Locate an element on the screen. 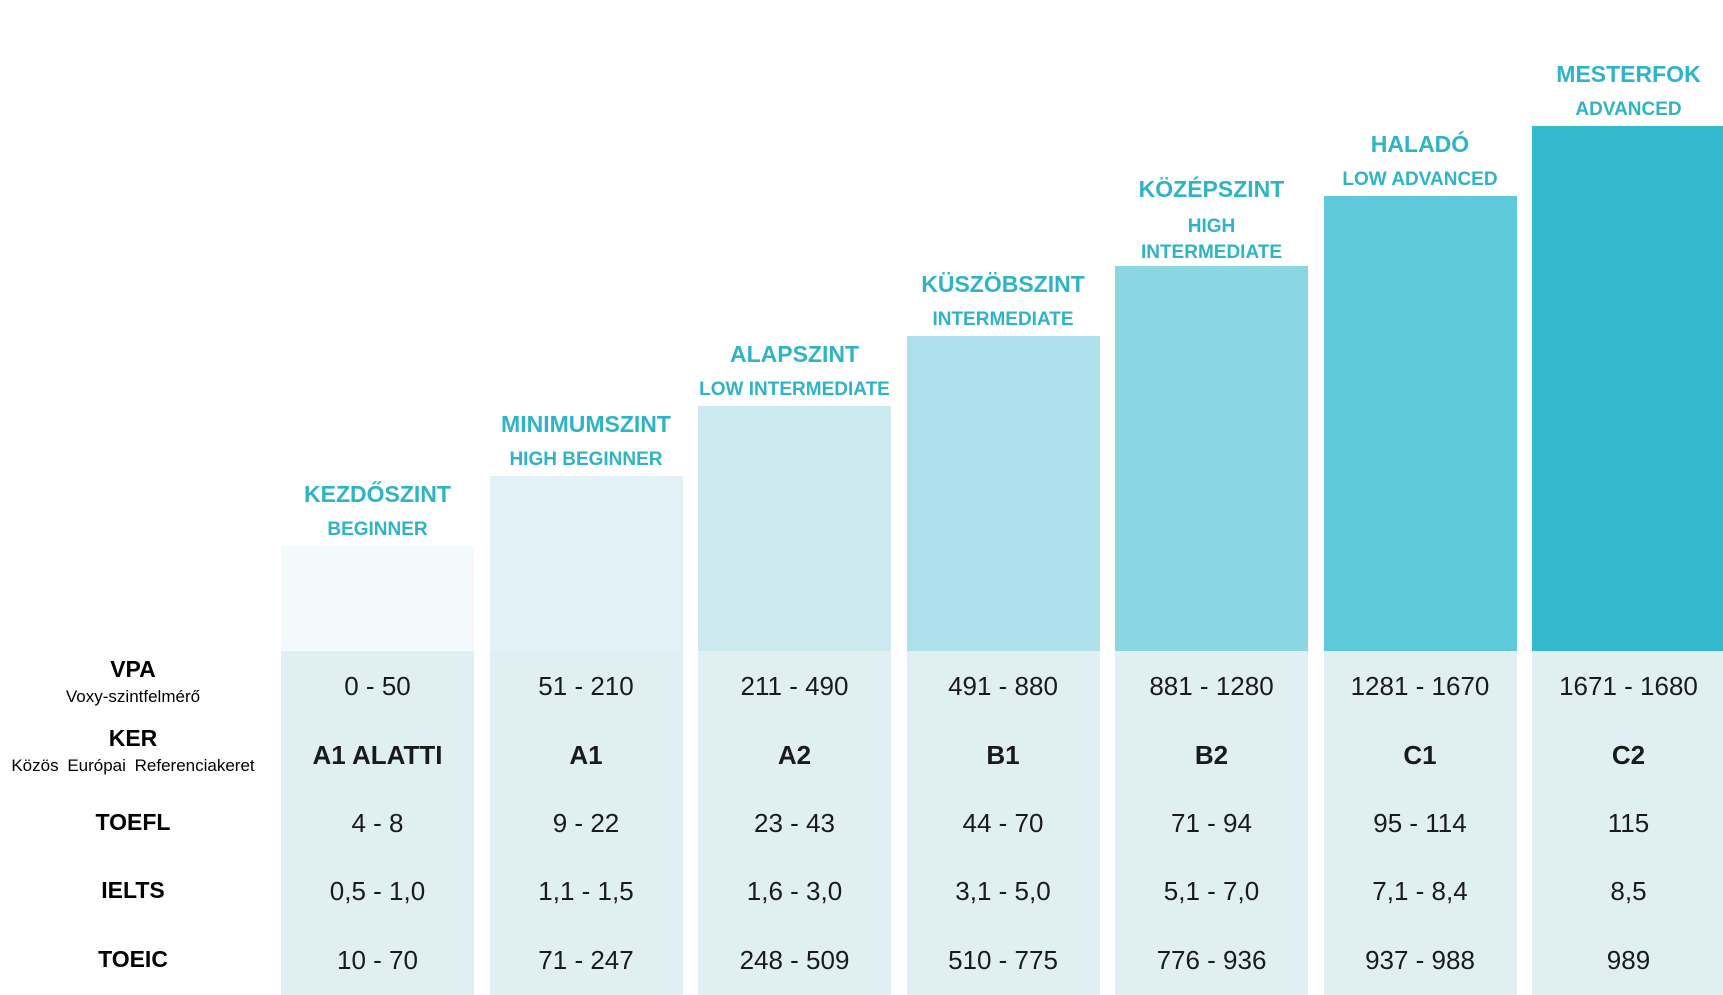  row-sublabel: Közös Európai Referenciakeret is located at coordinates (133, 765).